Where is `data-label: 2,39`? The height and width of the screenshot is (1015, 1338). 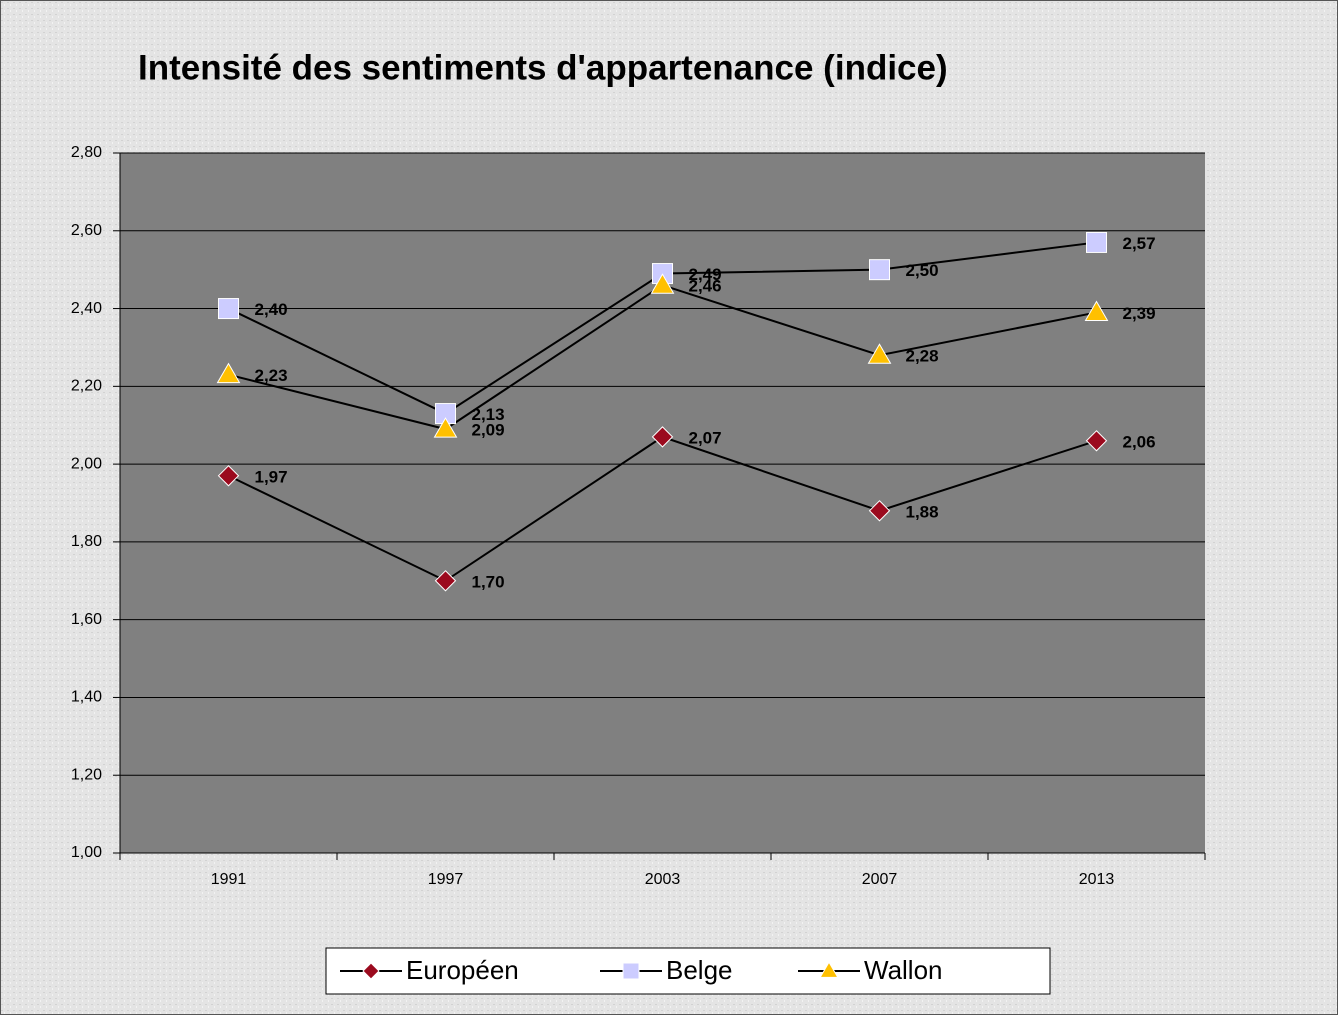 data-label: 2,39 is located at coordinates (1139, 313).